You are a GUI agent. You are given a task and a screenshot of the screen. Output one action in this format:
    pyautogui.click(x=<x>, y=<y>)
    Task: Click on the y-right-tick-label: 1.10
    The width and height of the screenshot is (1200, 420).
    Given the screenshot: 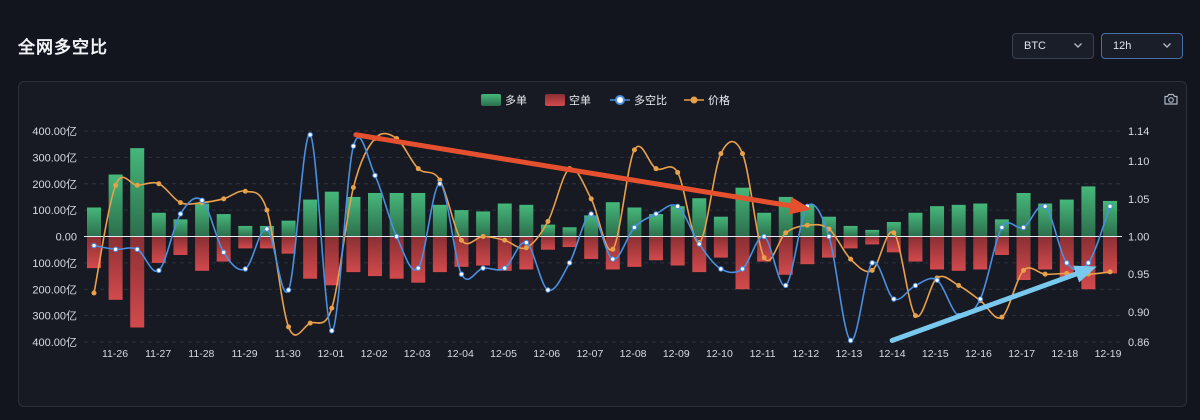 What is the action you would take?
    pyautogui.click(x=1138, y=162)
    